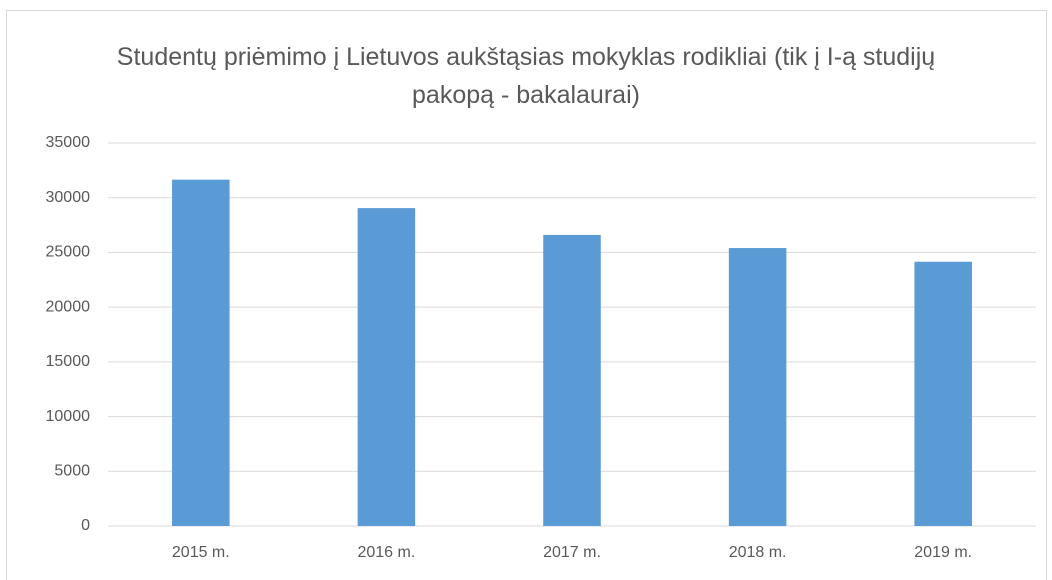  Describe the element at coordinates (68, 306) in the screenshot. I see `y-tick-label: 20000` at that location.